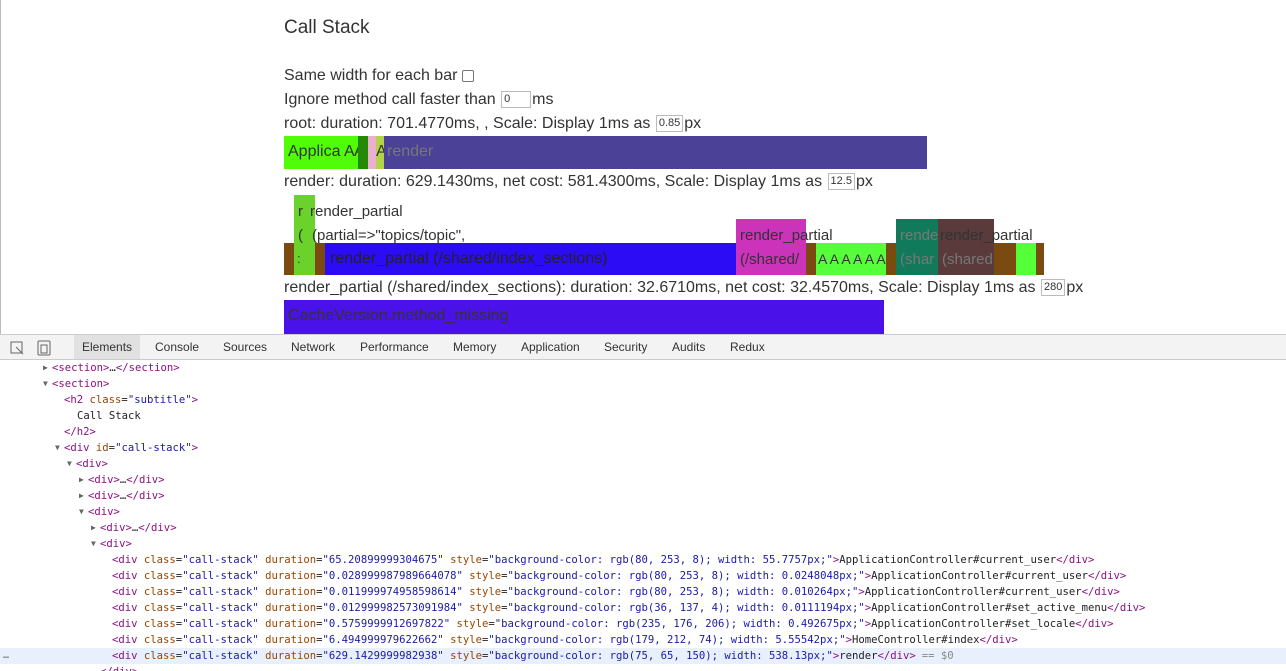 This screenshot has width=1286, height=671. What do you see at coordinates (80, 432) in the screenshot?
I see `dom-line: </h2>` at bounding box center [80, 432].